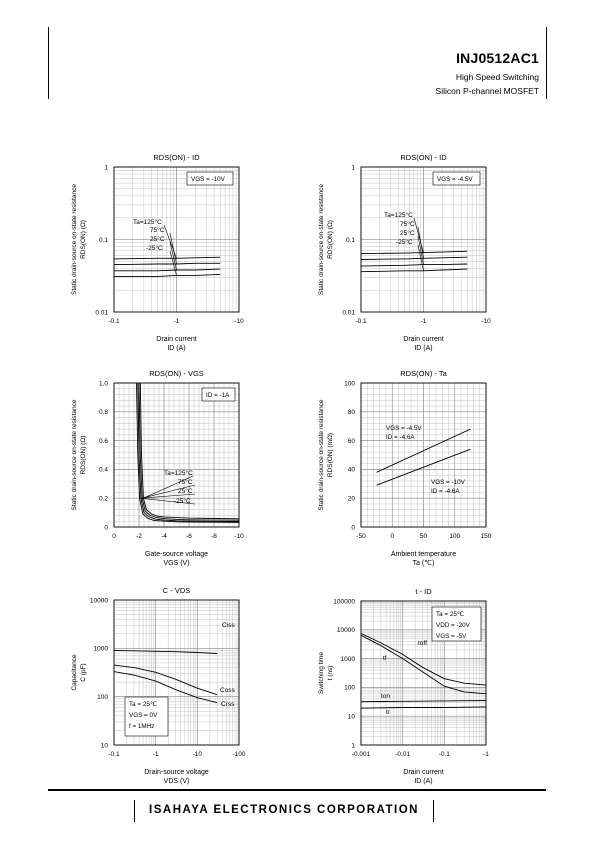  I want to click on x-tick-label: -0.1, so click(445, 754).